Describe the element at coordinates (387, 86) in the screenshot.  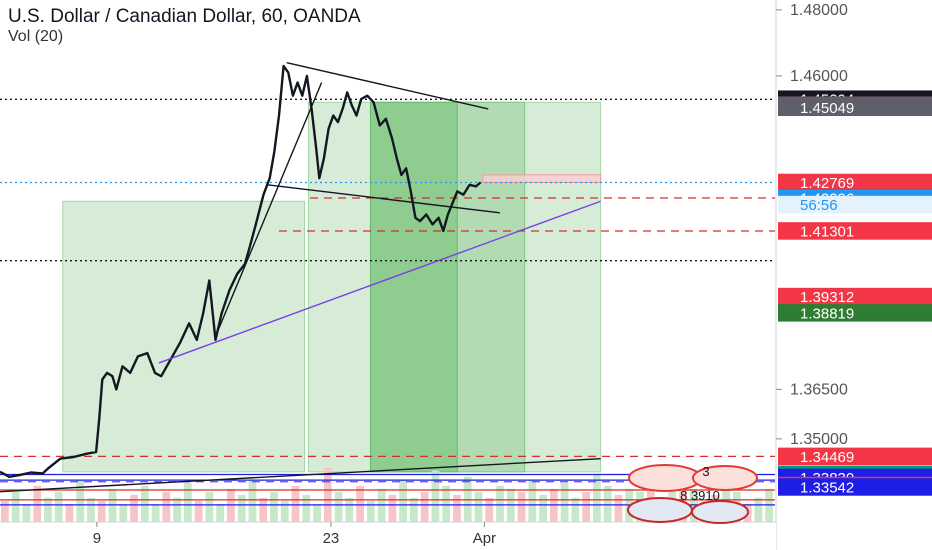
I see `trendline-channel-top` at that location.